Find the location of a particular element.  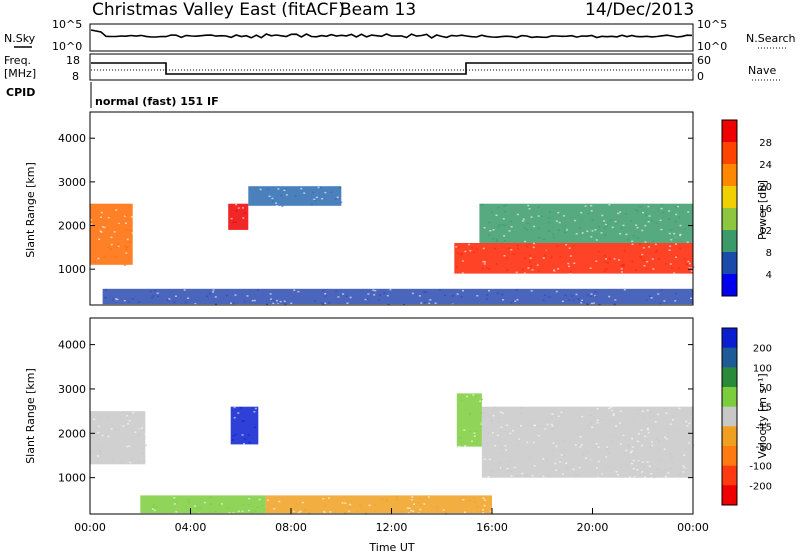

nsky-series-line is located at coordinates (391, 34).